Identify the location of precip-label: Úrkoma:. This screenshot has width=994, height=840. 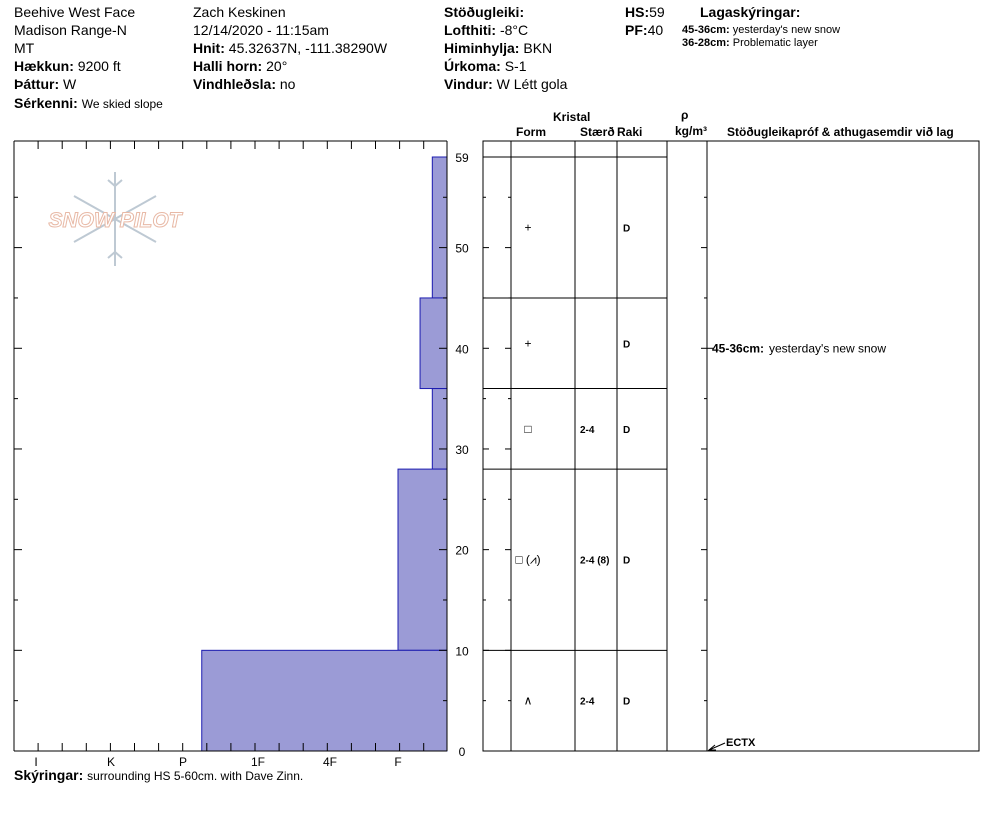
(472, 66).